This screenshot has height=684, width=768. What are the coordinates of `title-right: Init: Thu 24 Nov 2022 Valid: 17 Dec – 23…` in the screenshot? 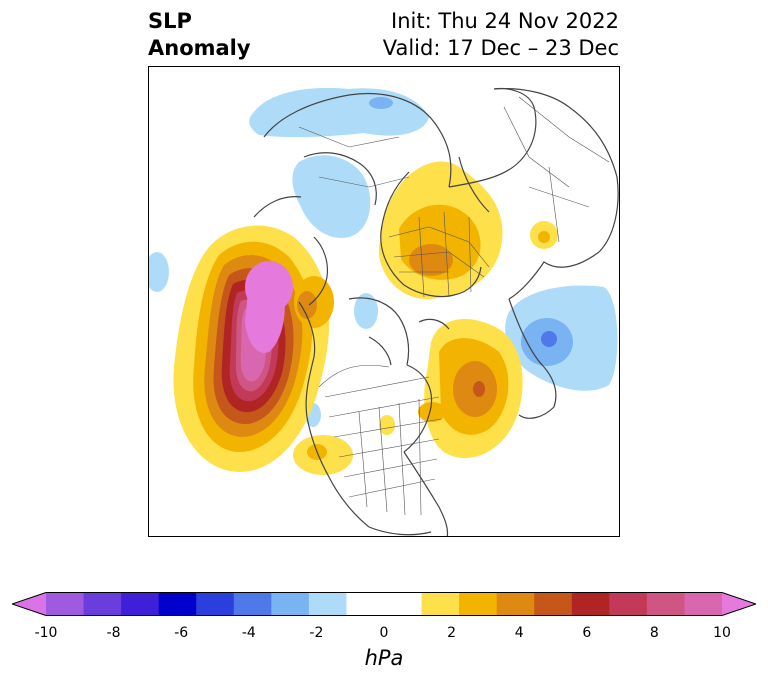 It's located at (501, 35).